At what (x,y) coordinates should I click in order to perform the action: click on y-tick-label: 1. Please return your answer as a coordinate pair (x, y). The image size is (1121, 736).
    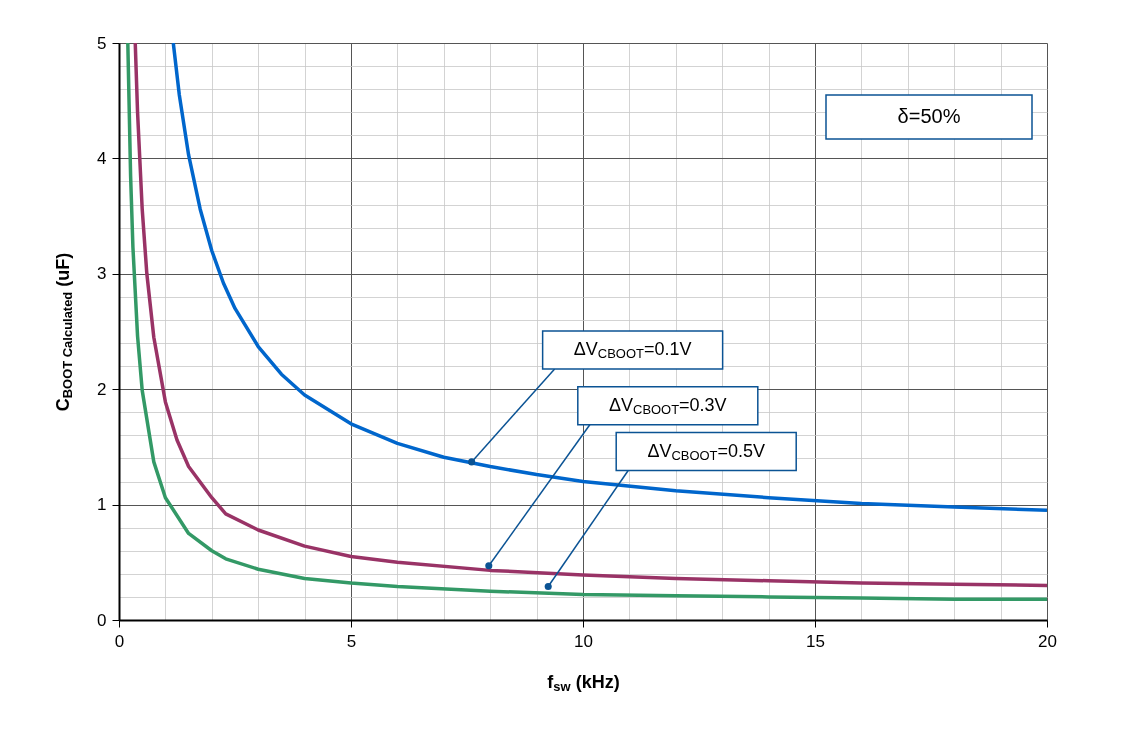
    Looking at the image, I should click on (102, 505).